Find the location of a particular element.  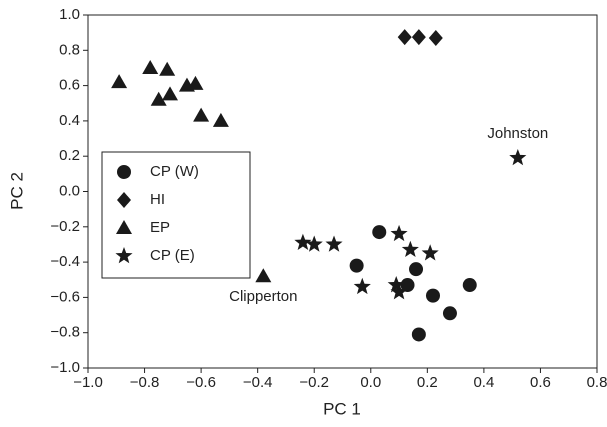

x-axis-title: PC 1 is located at coordinates (342, 408).